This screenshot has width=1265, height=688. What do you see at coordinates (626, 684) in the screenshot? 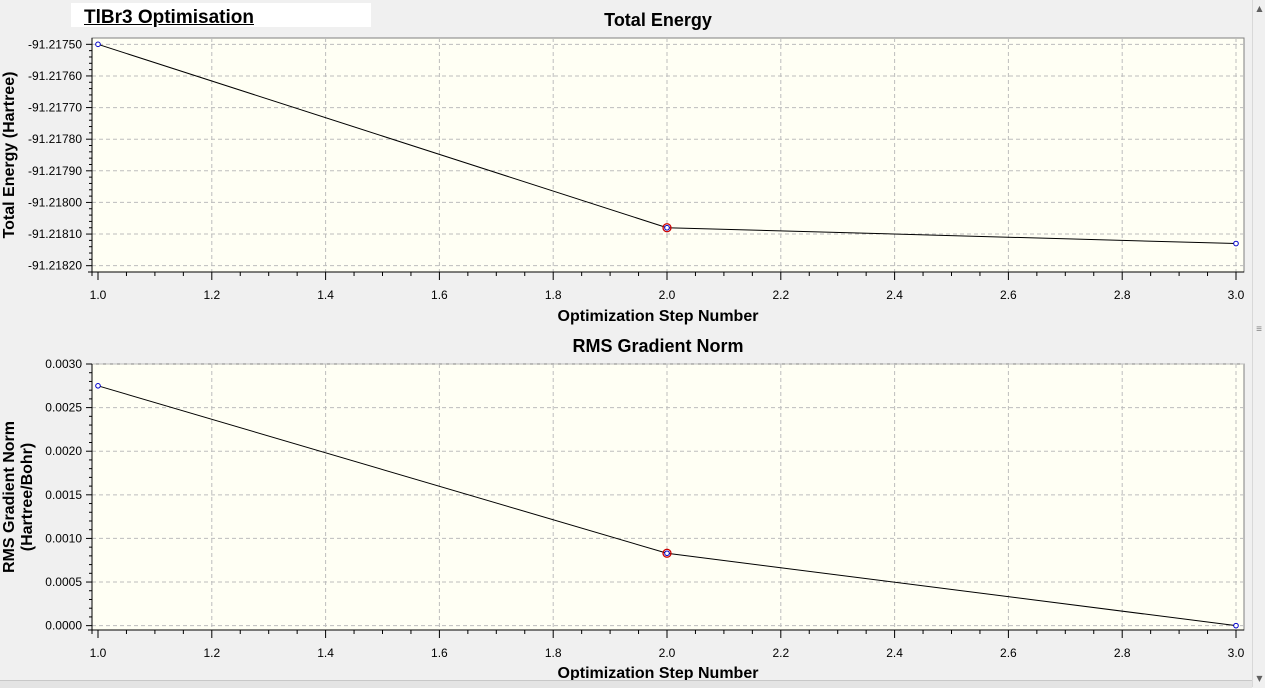
I see `bottom-edge` at bounding box center [626, 684].